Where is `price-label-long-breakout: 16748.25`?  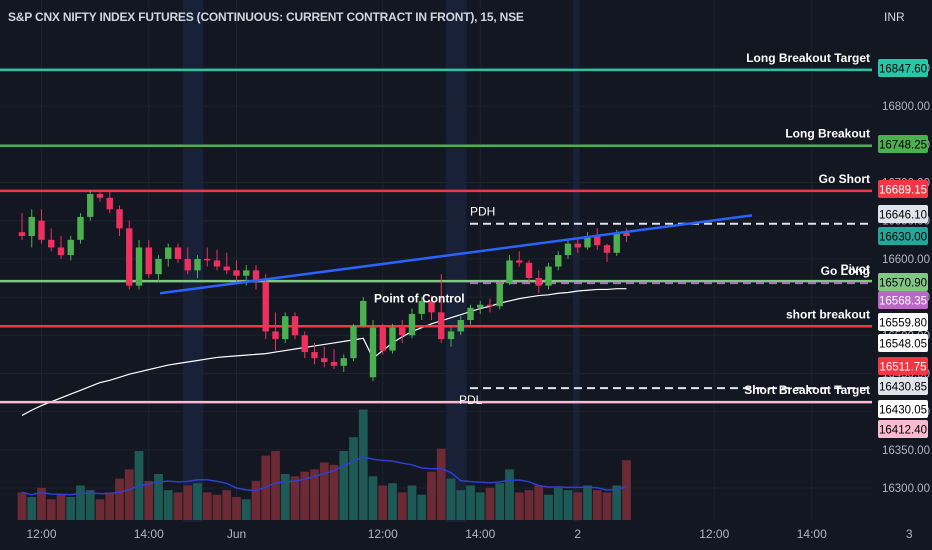 price-label-long-breakout: 16748.25 is located at coordinates (903, 146).